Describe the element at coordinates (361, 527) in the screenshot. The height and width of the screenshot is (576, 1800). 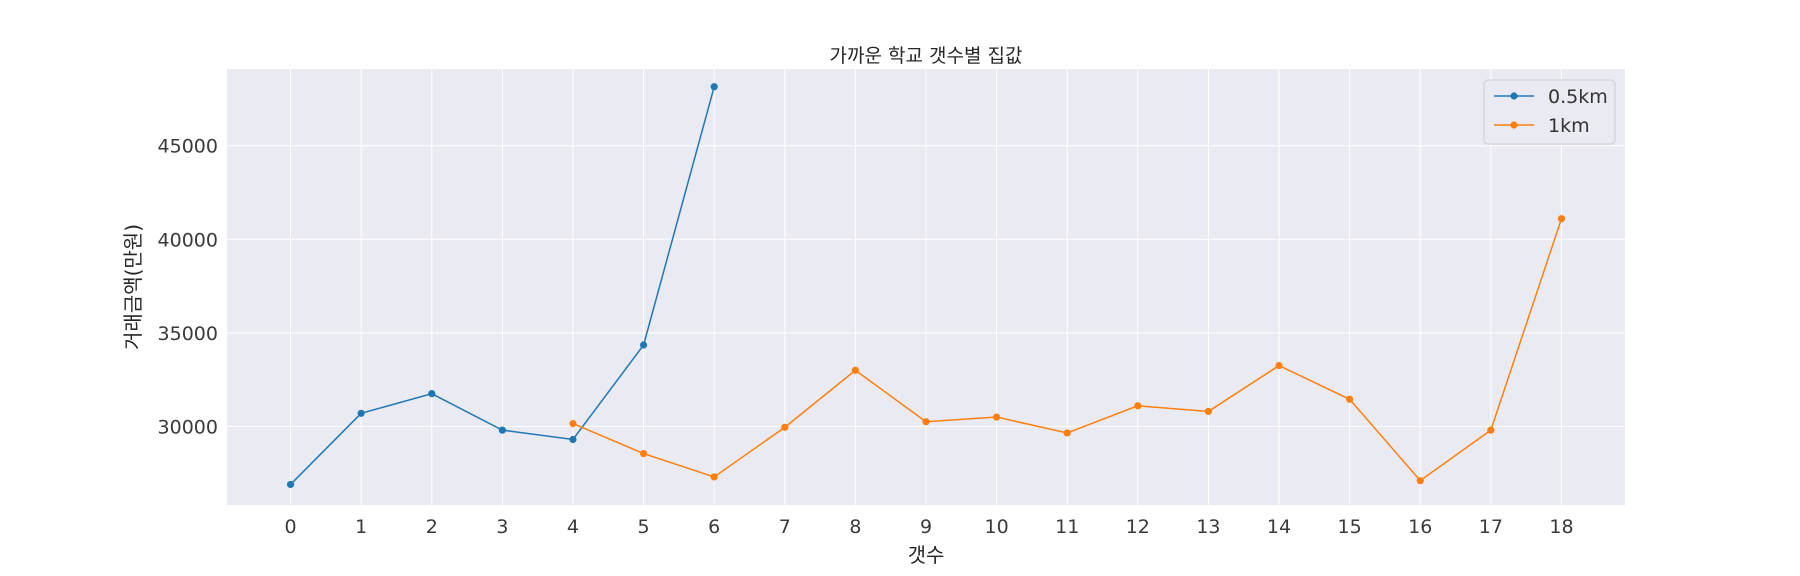
I see `x-tick-label: 1` at that location.